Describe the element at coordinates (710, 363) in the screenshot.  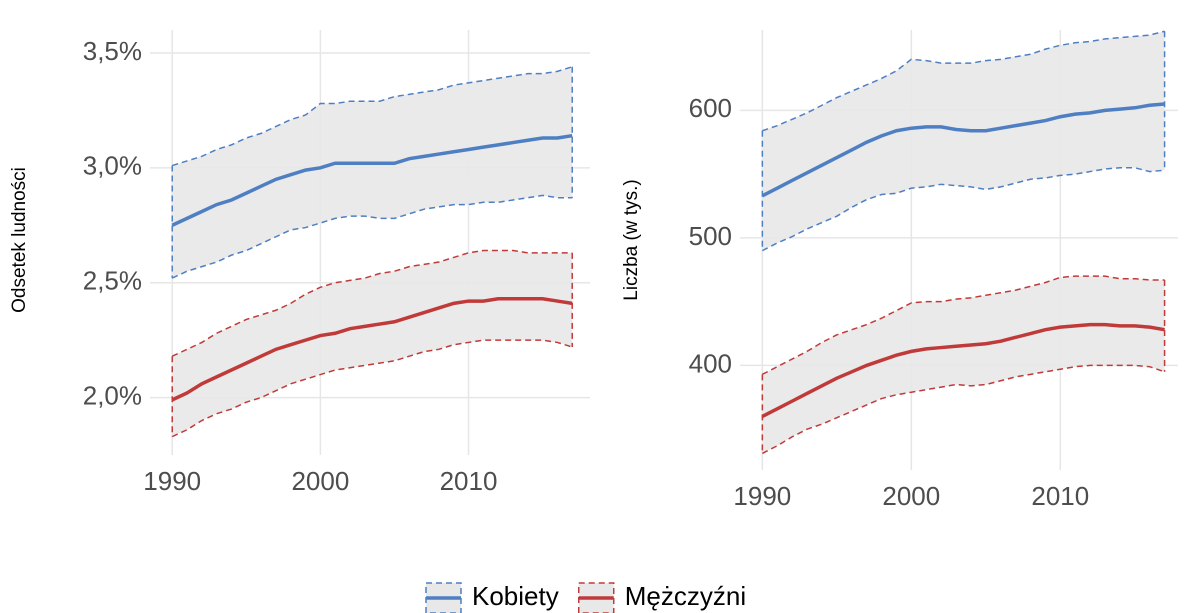
I see `y-tick-label: 400` at that location.